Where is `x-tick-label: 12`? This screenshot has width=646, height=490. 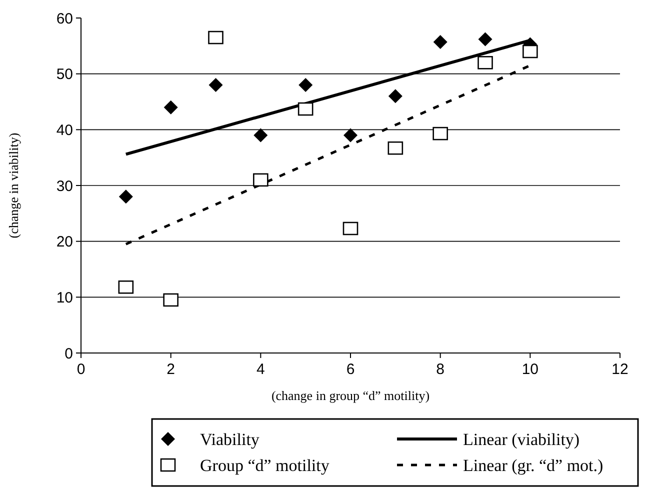
x-tick-label: 12 is located at coordinates (620, 369).